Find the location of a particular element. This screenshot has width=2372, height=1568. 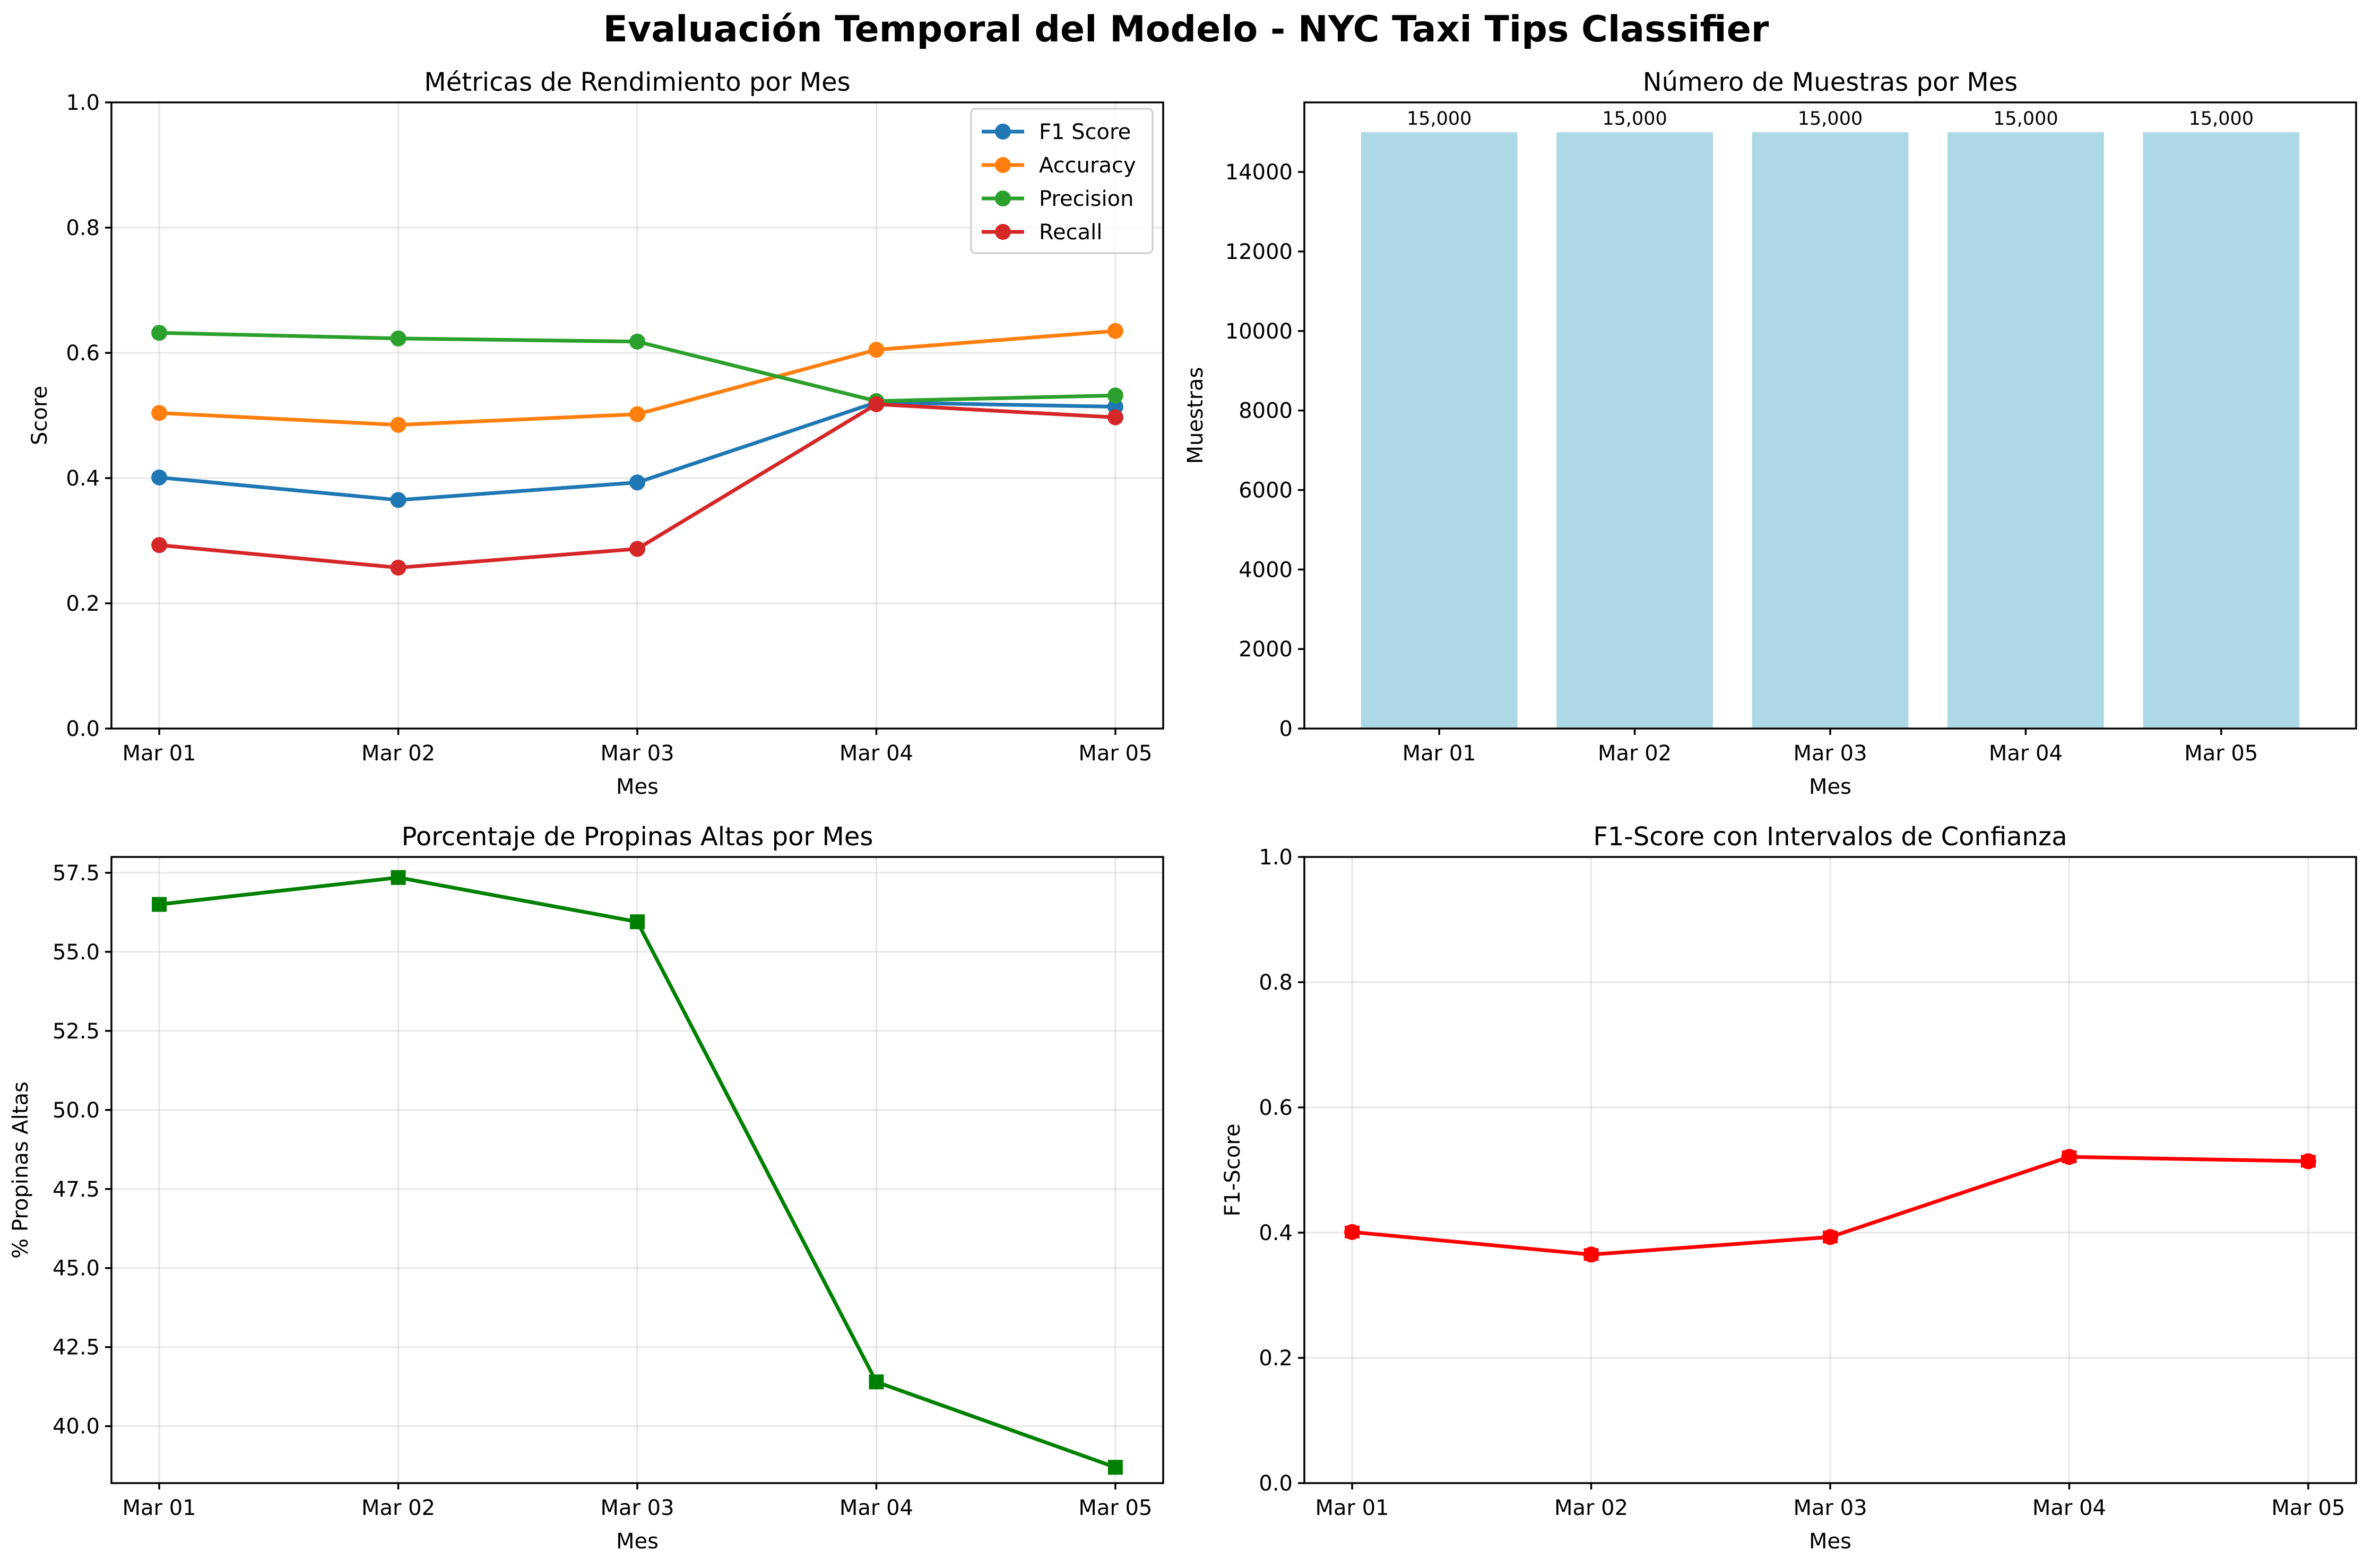

f1ci-ytick-label: 1.0 is located at coordinates (1276, 857).